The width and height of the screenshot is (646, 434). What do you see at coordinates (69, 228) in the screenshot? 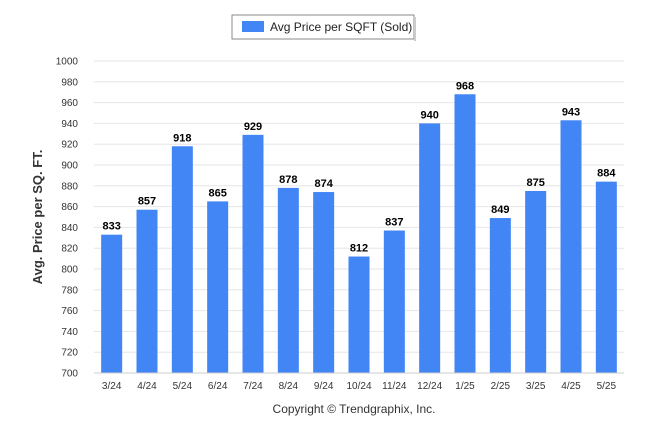
I see `y-tick-label: 840` at bounding box center [69, 228].